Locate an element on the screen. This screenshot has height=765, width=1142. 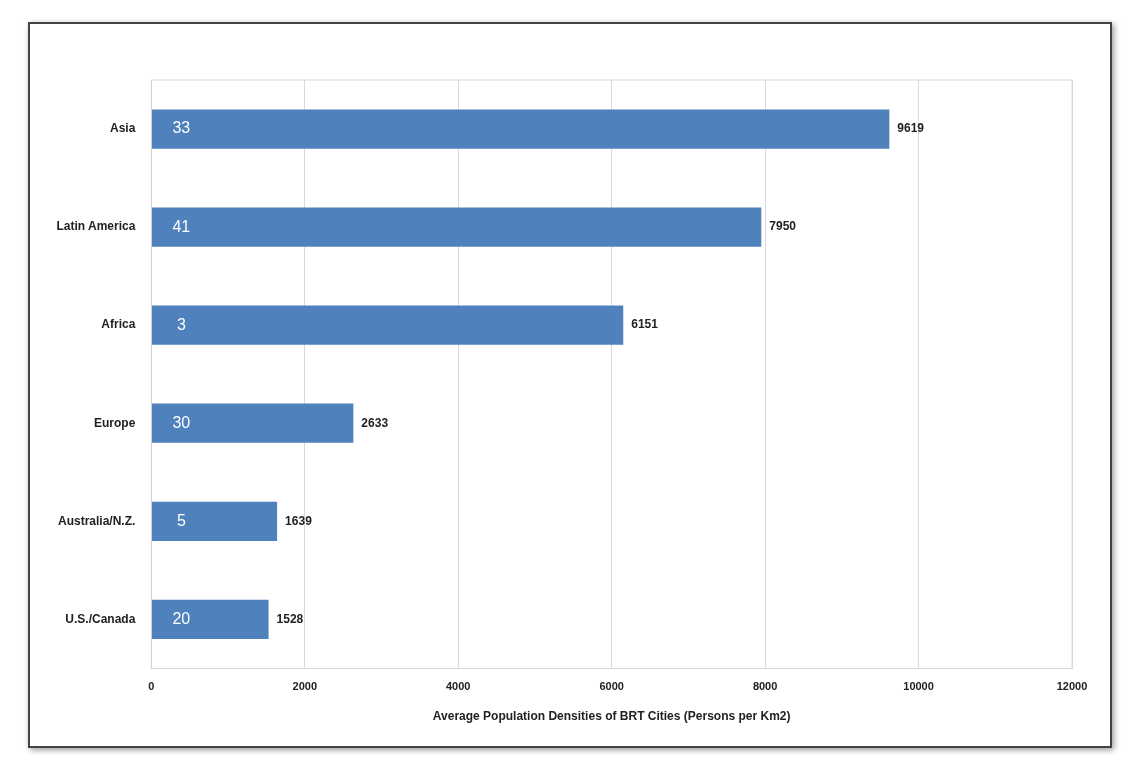
x-tick-label: 6000 is located at coordinates (611, 686).